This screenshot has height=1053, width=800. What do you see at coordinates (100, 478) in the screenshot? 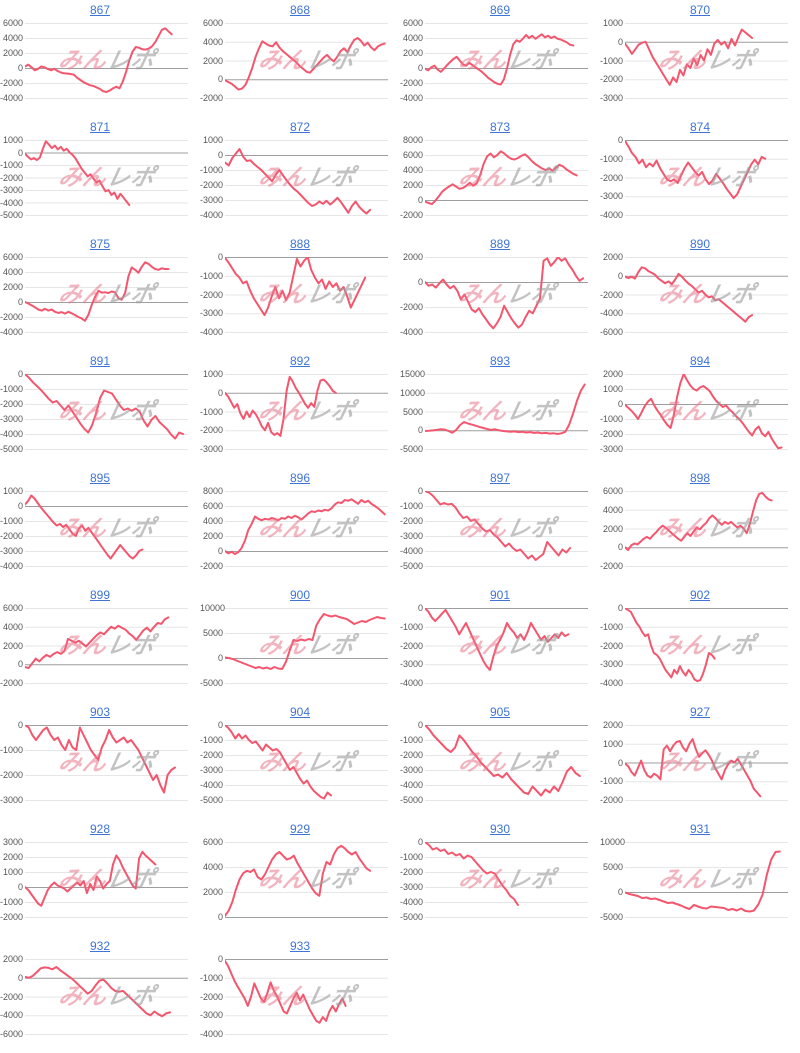
I see `chart-title-link: 895` at bounding box center [100, 478].